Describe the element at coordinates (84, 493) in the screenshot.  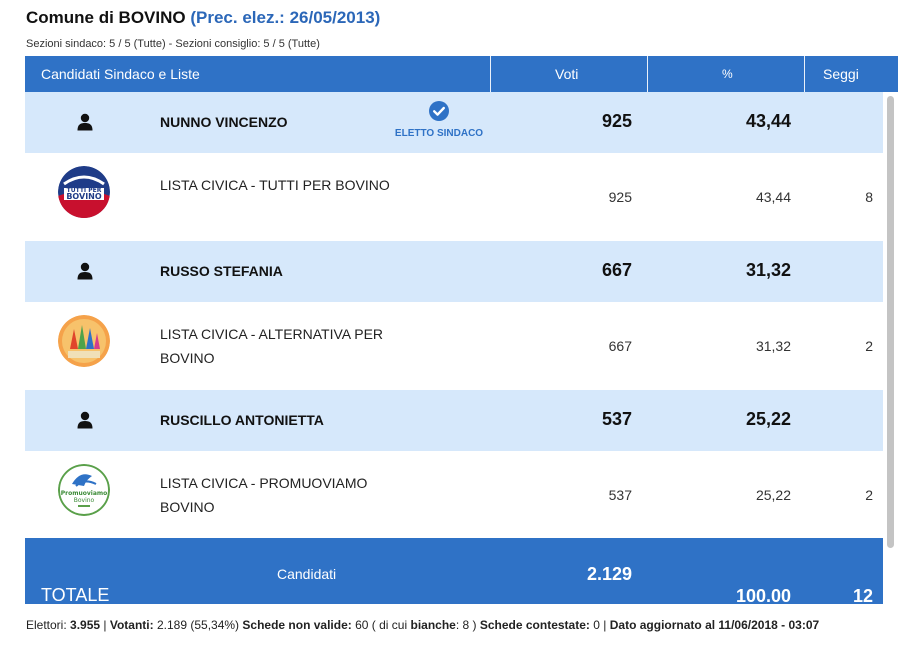
I see `svg-text: Promuoviamo` at that location.